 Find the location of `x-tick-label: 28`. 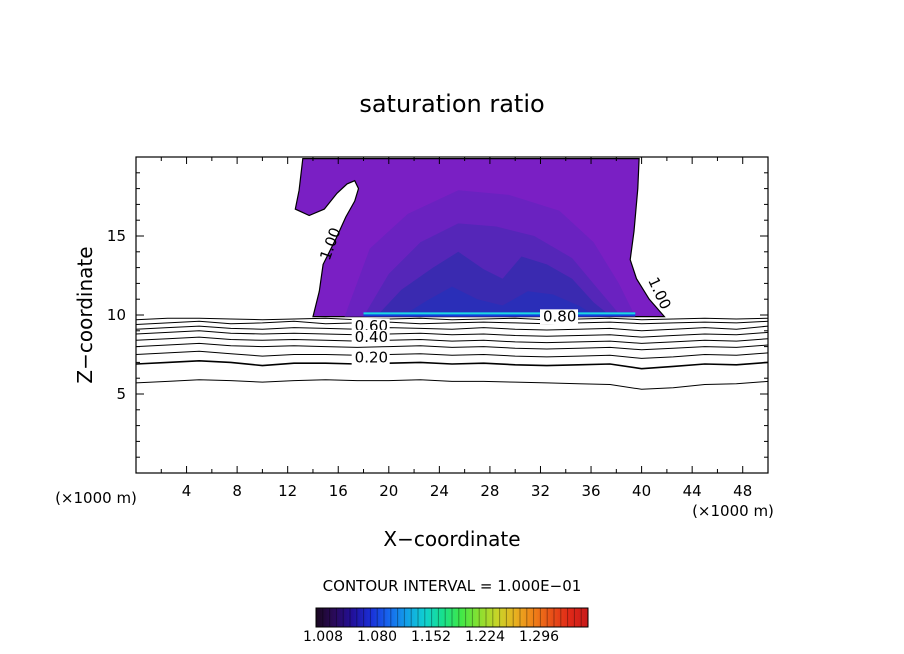

x-tick-label: 28 is located at coordinates (489, 491).